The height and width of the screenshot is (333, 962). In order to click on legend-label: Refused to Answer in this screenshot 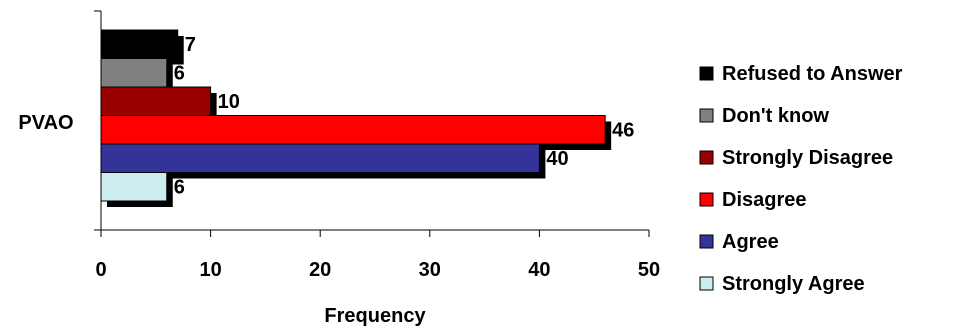, I will do `click(812, 74)`.